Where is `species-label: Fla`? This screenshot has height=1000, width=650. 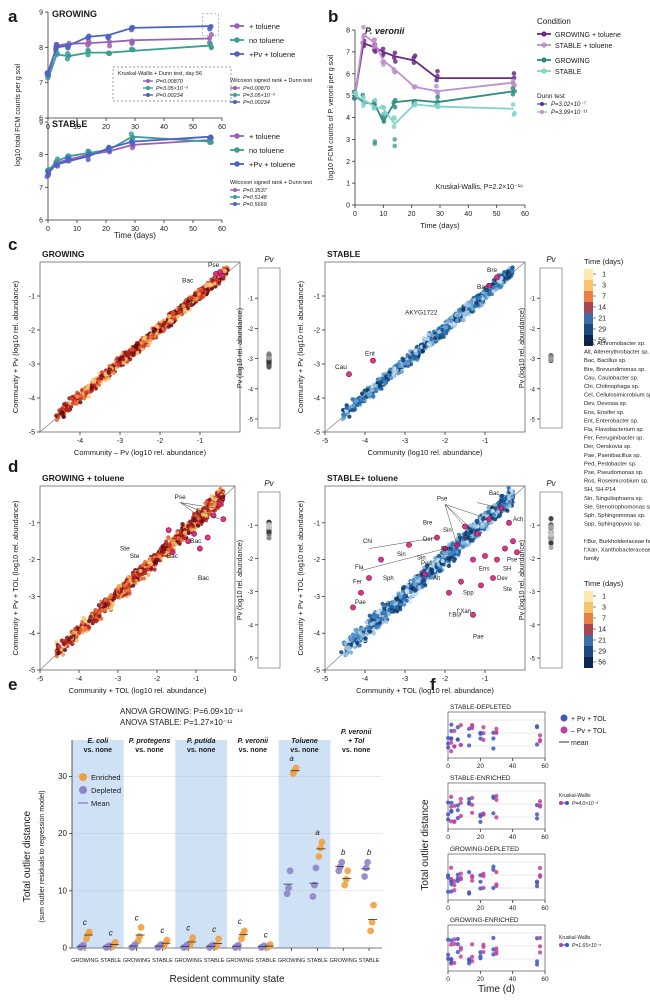
species-label: Fla is located at coordinates (359, 568).